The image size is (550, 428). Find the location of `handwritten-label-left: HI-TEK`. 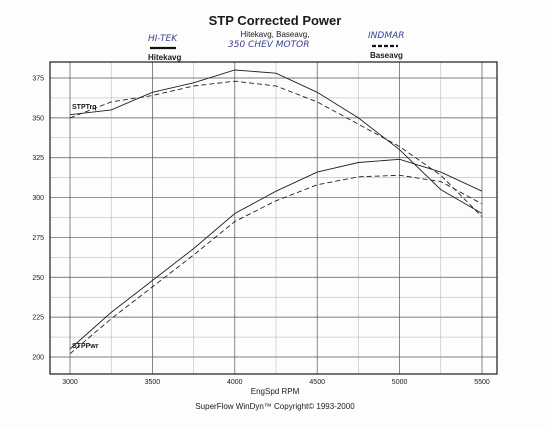

handwritten-label-left: HI-TEK is located at coordinates (163, 39).